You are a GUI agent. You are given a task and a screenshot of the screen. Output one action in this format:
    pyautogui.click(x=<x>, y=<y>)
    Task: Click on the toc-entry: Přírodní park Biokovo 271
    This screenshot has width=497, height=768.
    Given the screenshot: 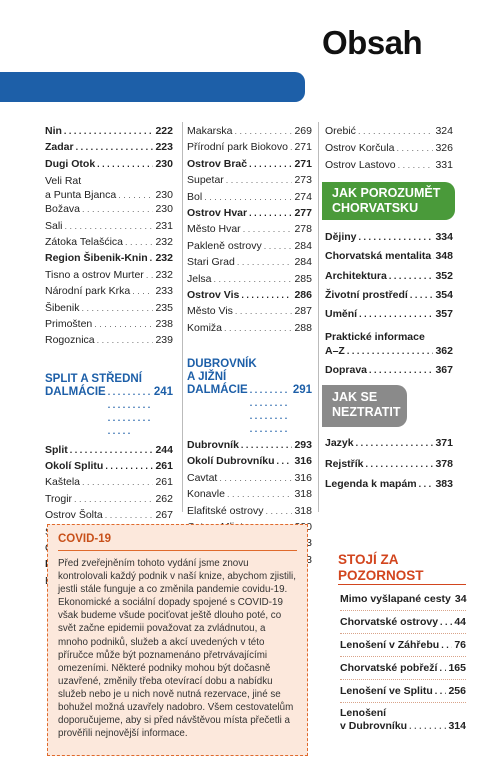 What is the action you would take?
    pyautogui.click(x=249, y=149)
    